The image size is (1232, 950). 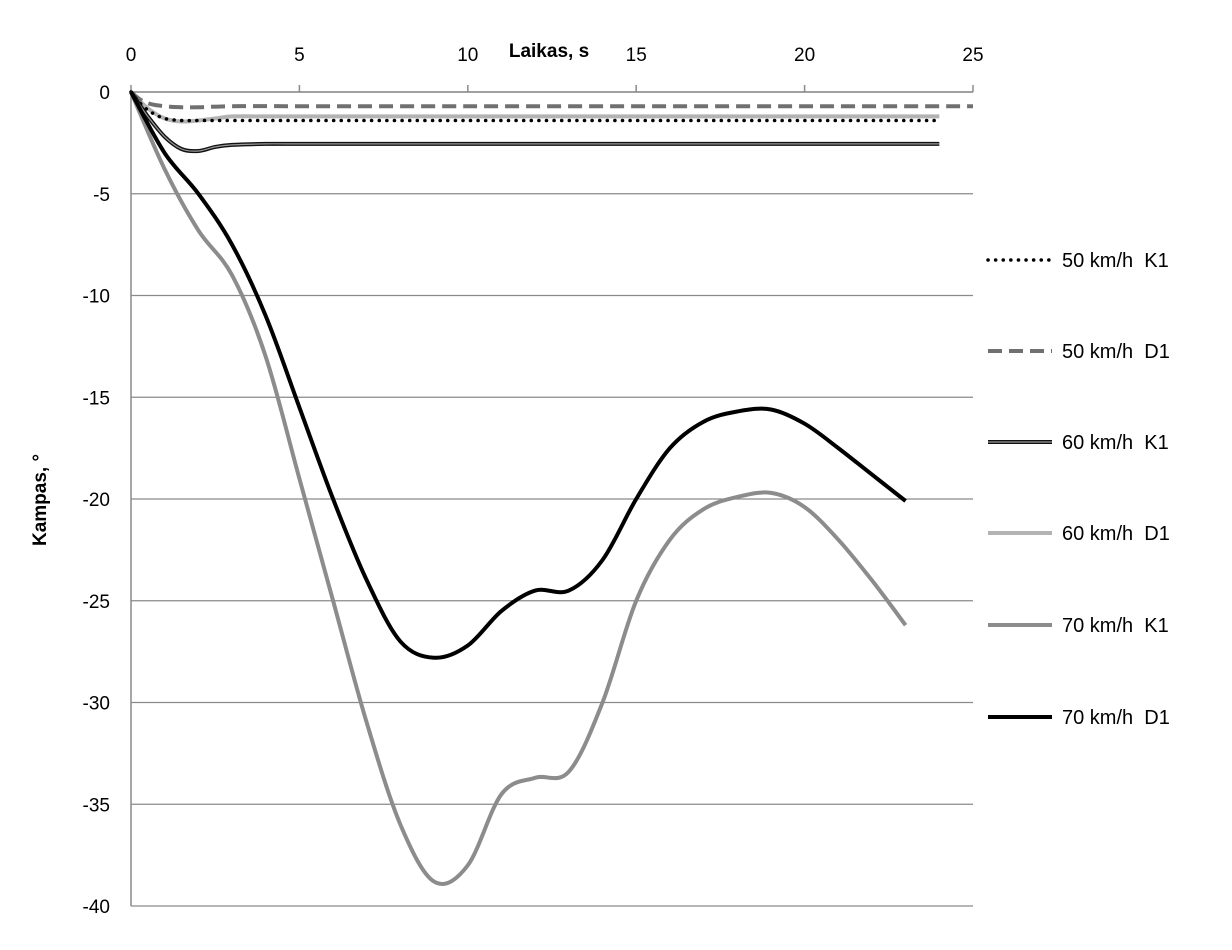 What do you see at coordinates (636, 55) in the screenshot?
I see `x-tick-label-3: 15` at bounding box center [636, 55].